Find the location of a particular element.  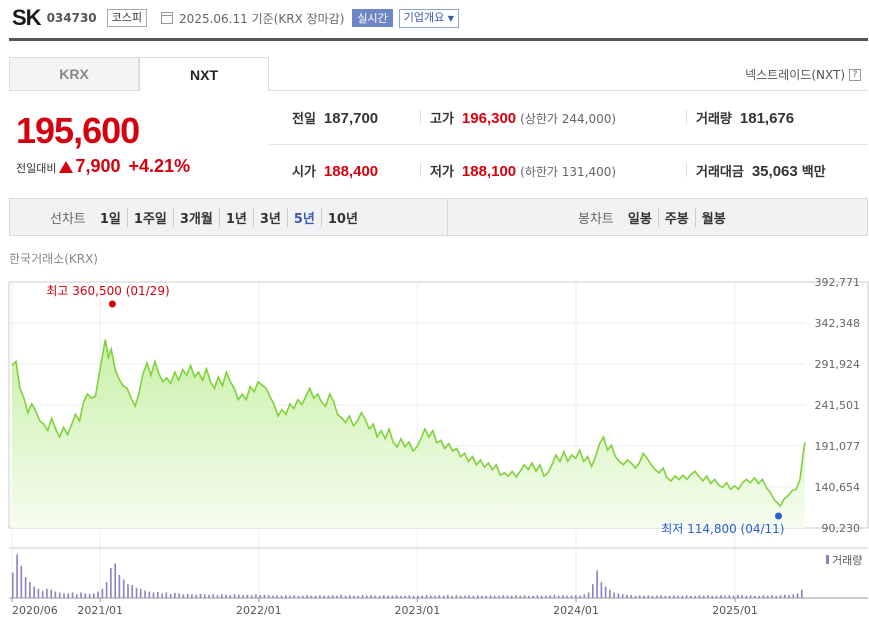

period-3y: 3년 is located at coordinates (269, 217).